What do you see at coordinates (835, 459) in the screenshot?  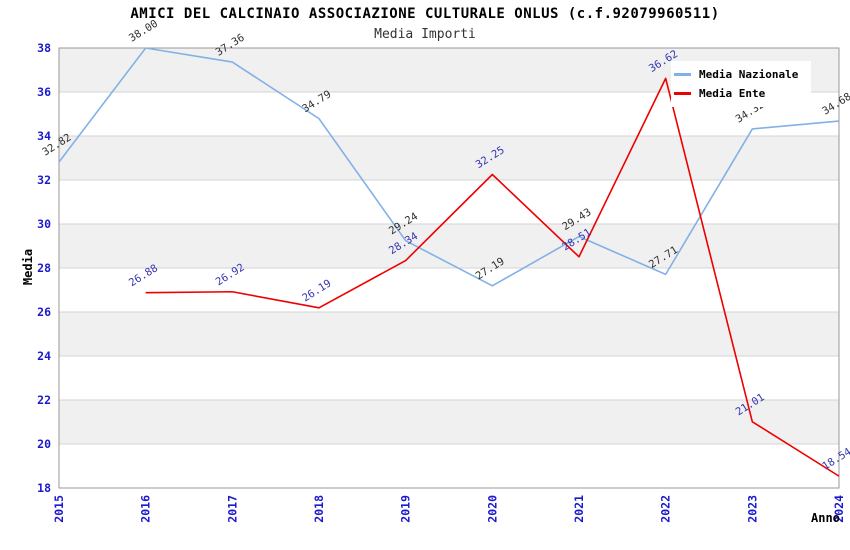 I see `data-label: 18.54` at bounding box center [835, 459].